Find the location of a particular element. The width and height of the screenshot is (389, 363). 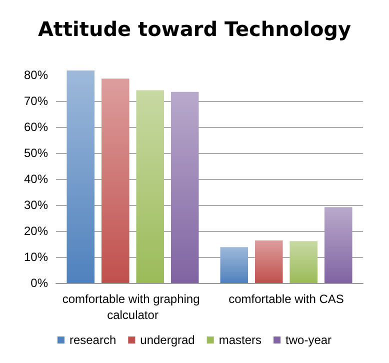

legend-label: two-year is located at coordinates (309, 340).